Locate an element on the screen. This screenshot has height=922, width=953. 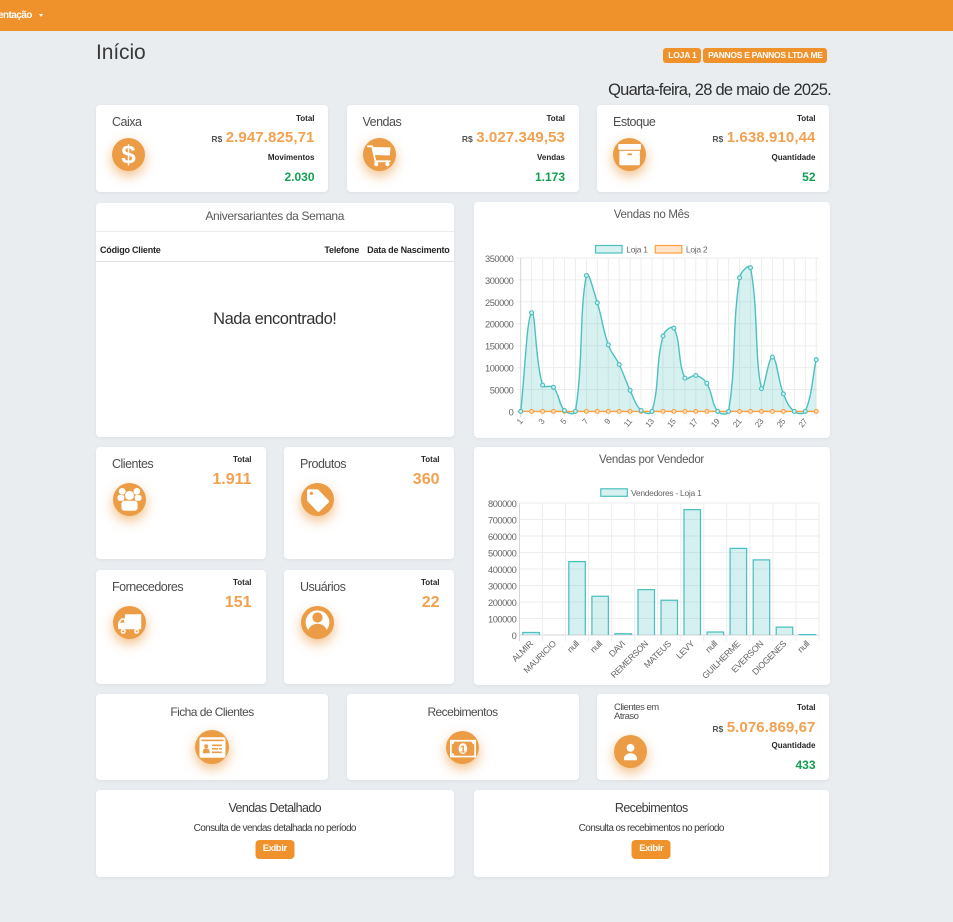
svg-text: 17 is located at coordinates (693, 423).